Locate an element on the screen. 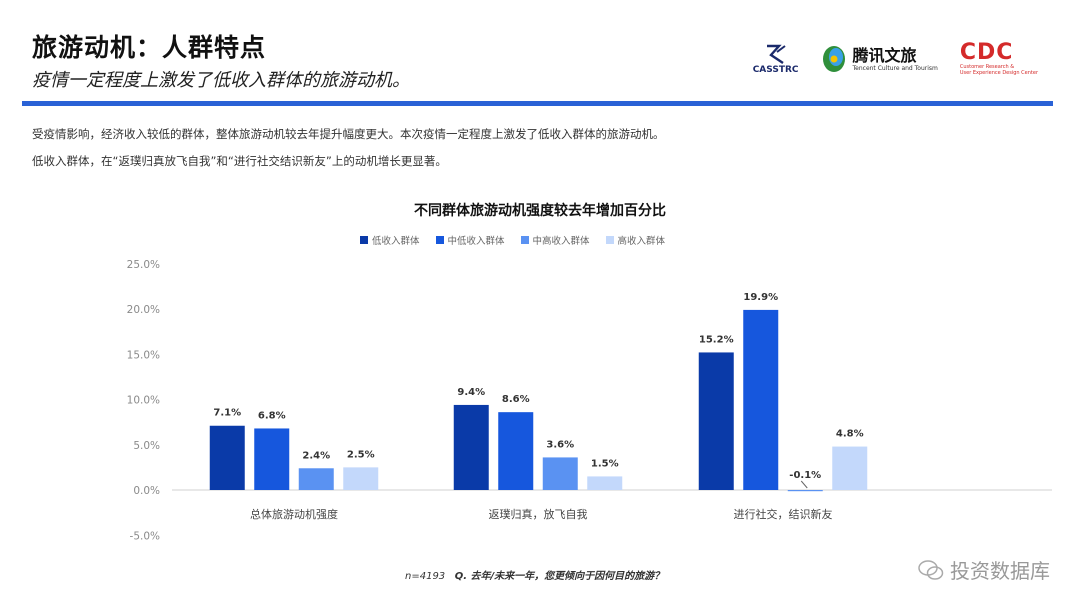 The image size is (1080, 608). data-label: 15.2% is located at coordinates (716, 339).